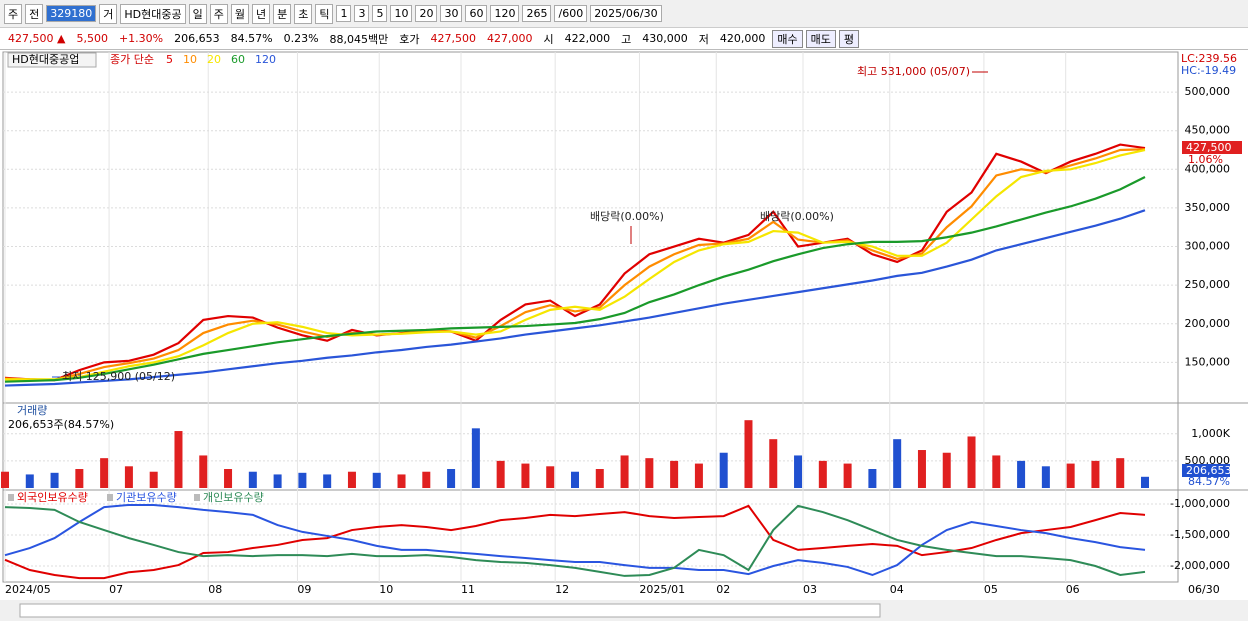 This screenshot has height=621, width=1248. Describe the element at coordinates (108, 13) in the screenshot. I see `toolbar-item: 거` at that location.